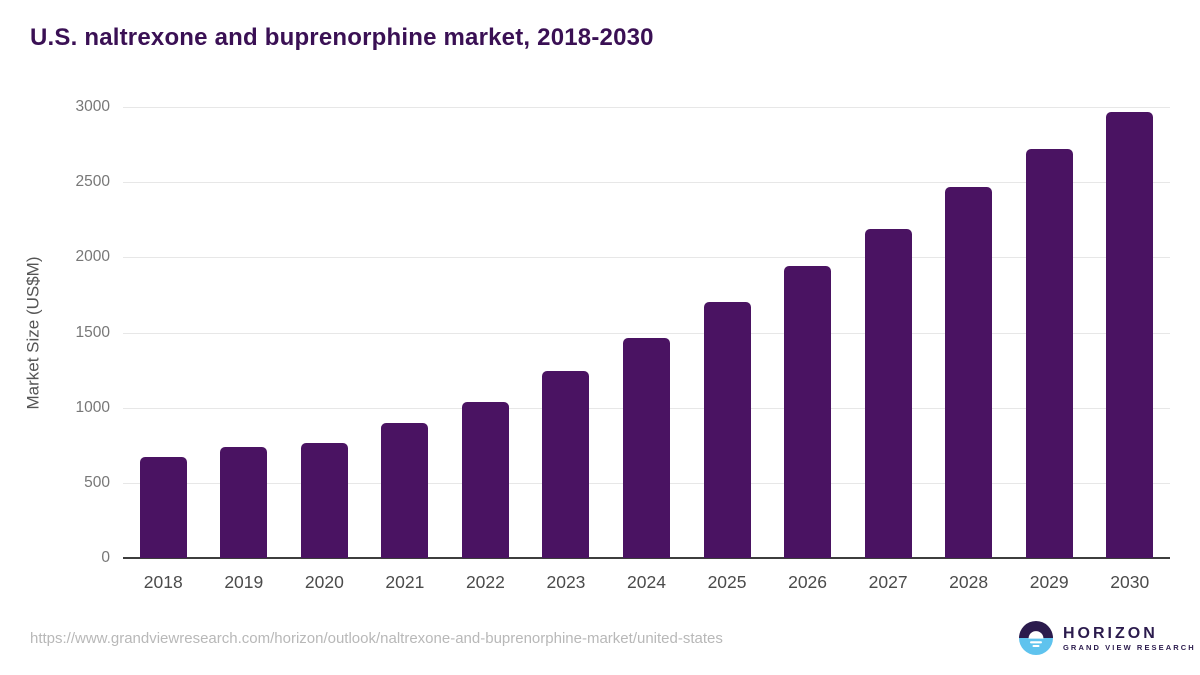  What do you see at coordinates (646, 447) in the screenshot?
I see `bar-2024` at bounding box center [646, 447].